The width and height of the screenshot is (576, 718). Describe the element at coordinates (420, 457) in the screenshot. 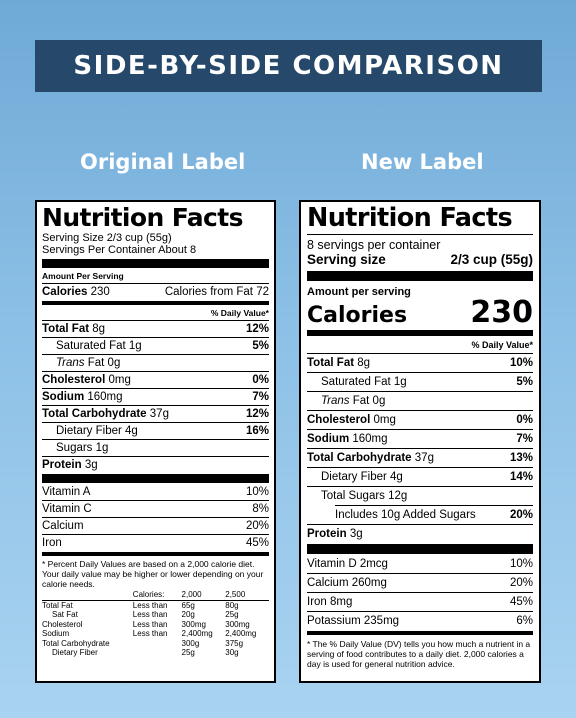

I see `nutrient-row: Total Carbohydrate 37g 13%` at that location.